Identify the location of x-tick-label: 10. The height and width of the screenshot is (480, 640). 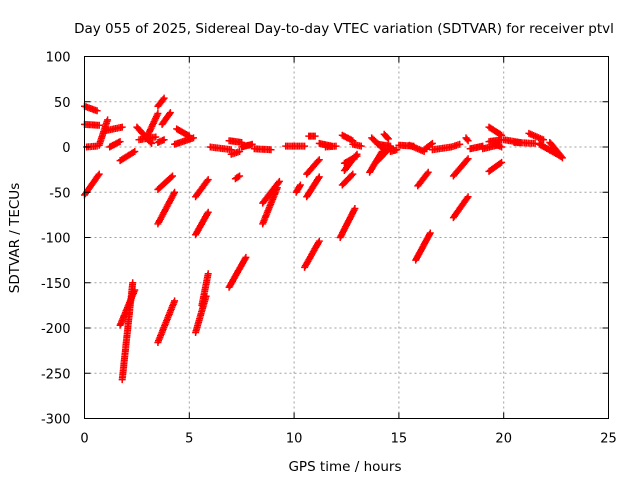
(294, 439).